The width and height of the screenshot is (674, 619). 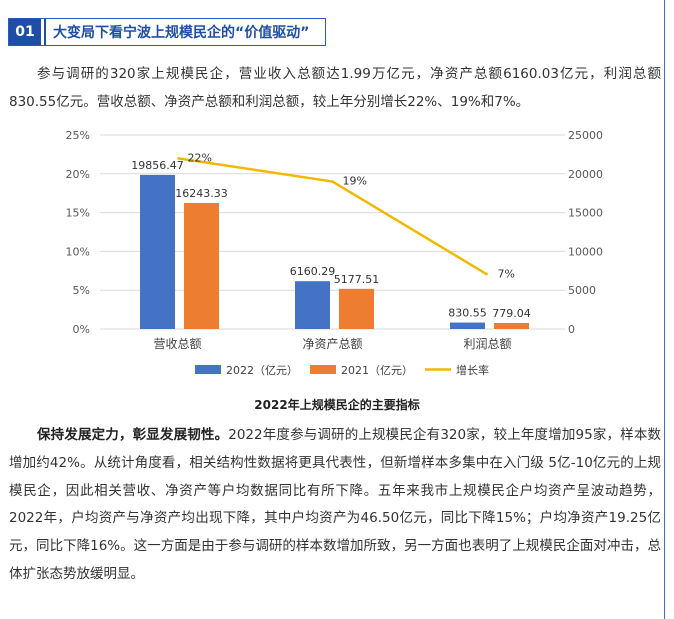 I want to click on section-title: 大变局下看宁波上规模民企的“价值驱动”, so click(x=181, y=33).